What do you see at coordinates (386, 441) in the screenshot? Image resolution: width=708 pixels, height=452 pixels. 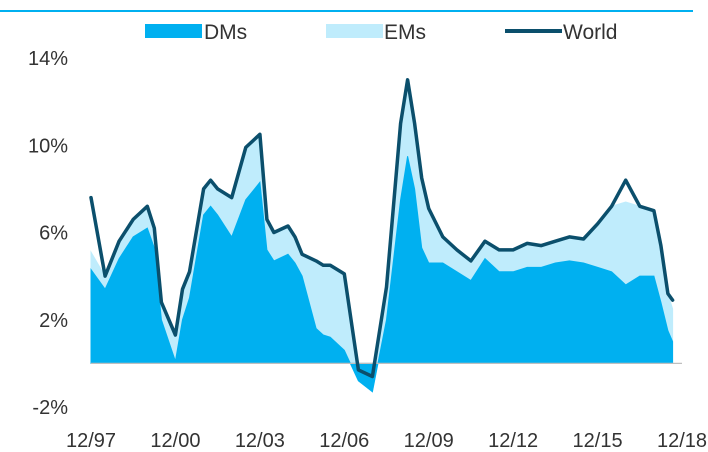 I see `x-axis: 12/97 12/00 12/03 12/06 12/09 12/12 12/15 12/18` at bounding box center [386, 441].